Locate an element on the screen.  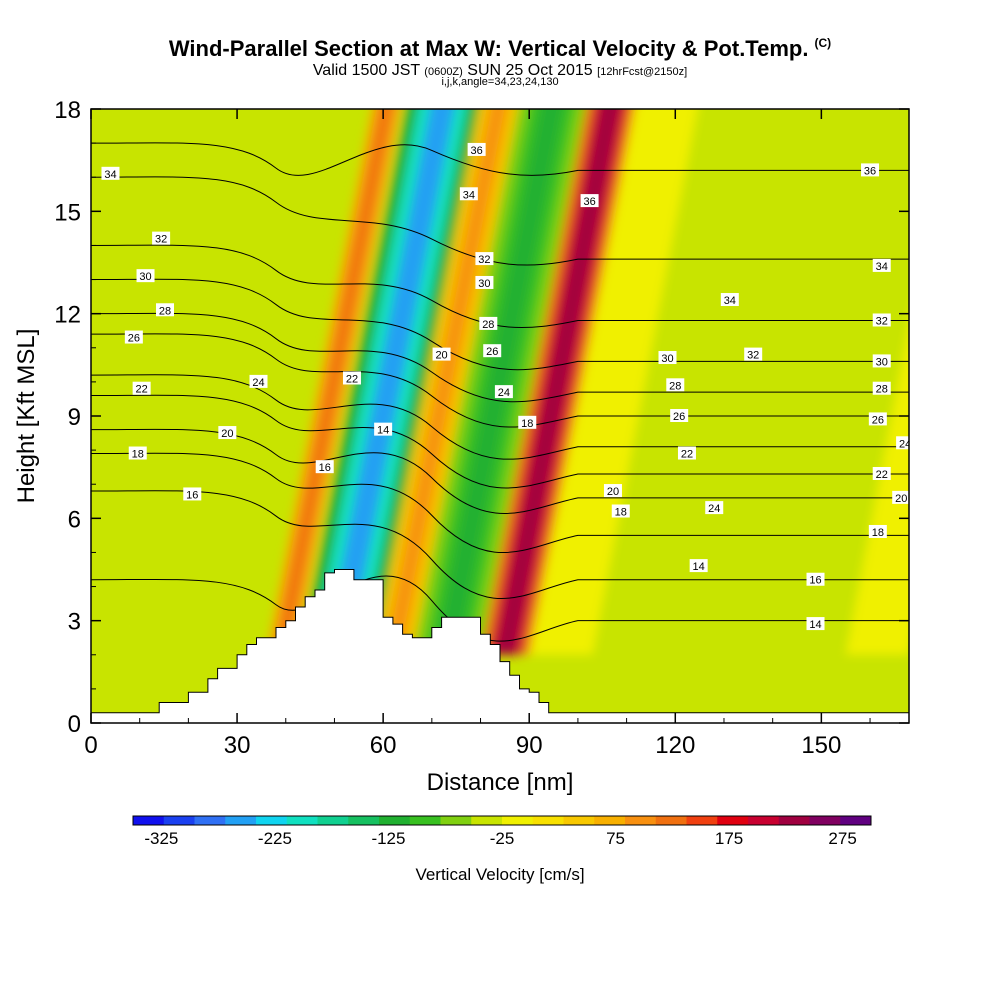
y-axis-label: Height [Kft MSL] is located at coordinates (26, 416).